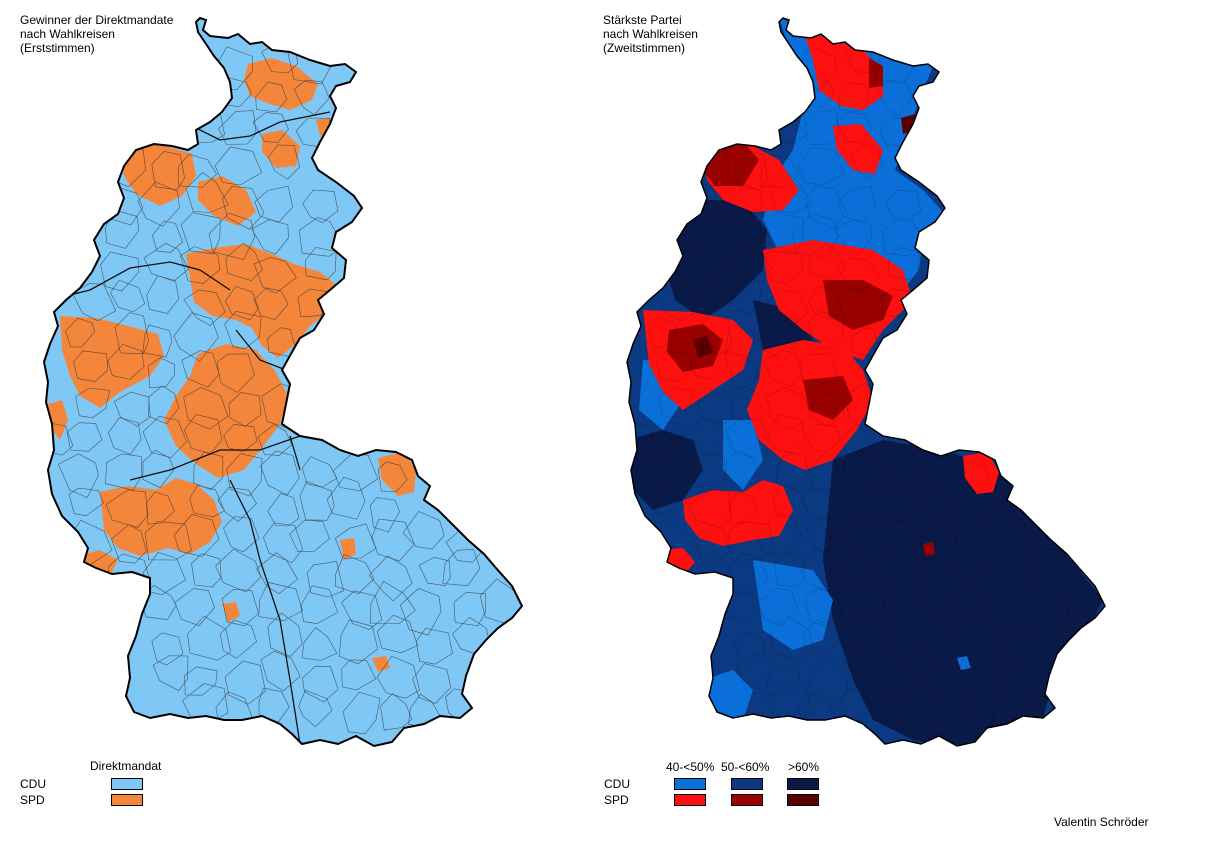 The image size is (1206, 850). Describe the element at coordinates (617, 784) in the screenshot. I see `right-legend-cdu-label: CDU` at that location.